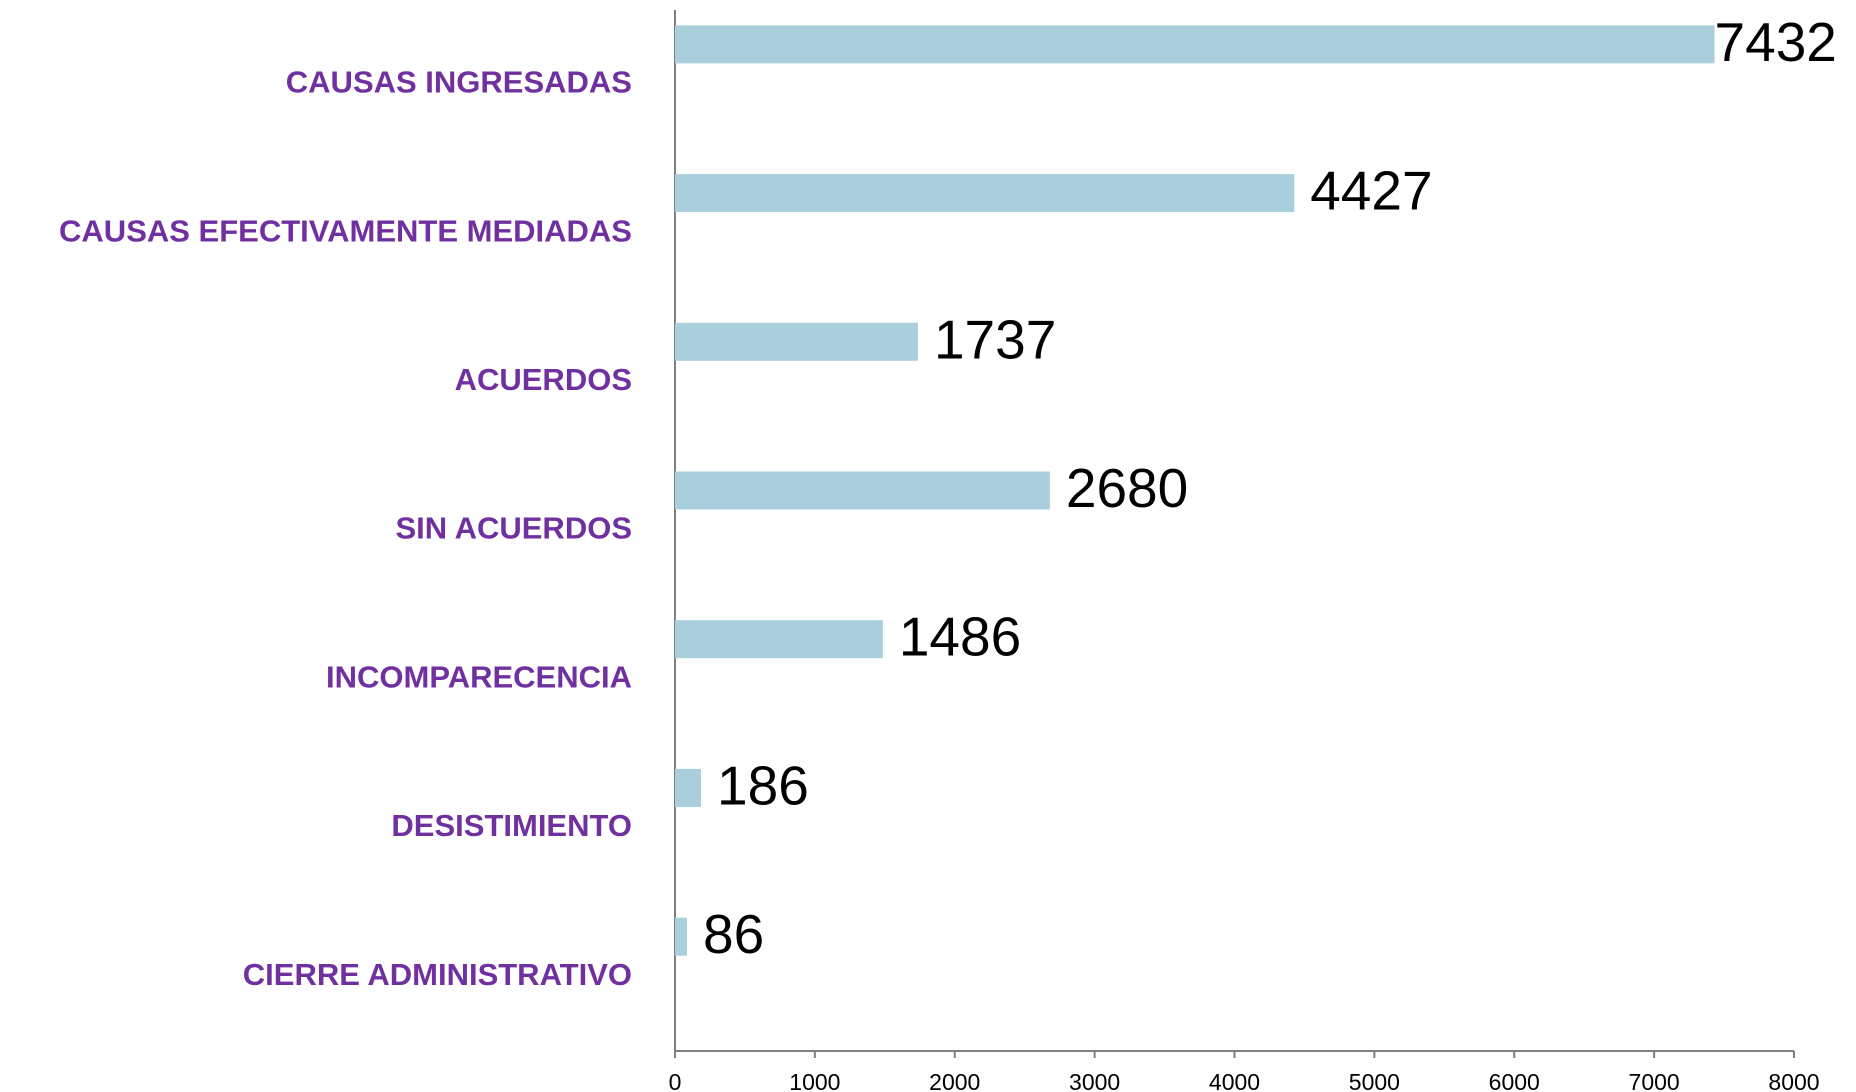  I want to click on x-tick-label: 7000, so click(1654, 1080).